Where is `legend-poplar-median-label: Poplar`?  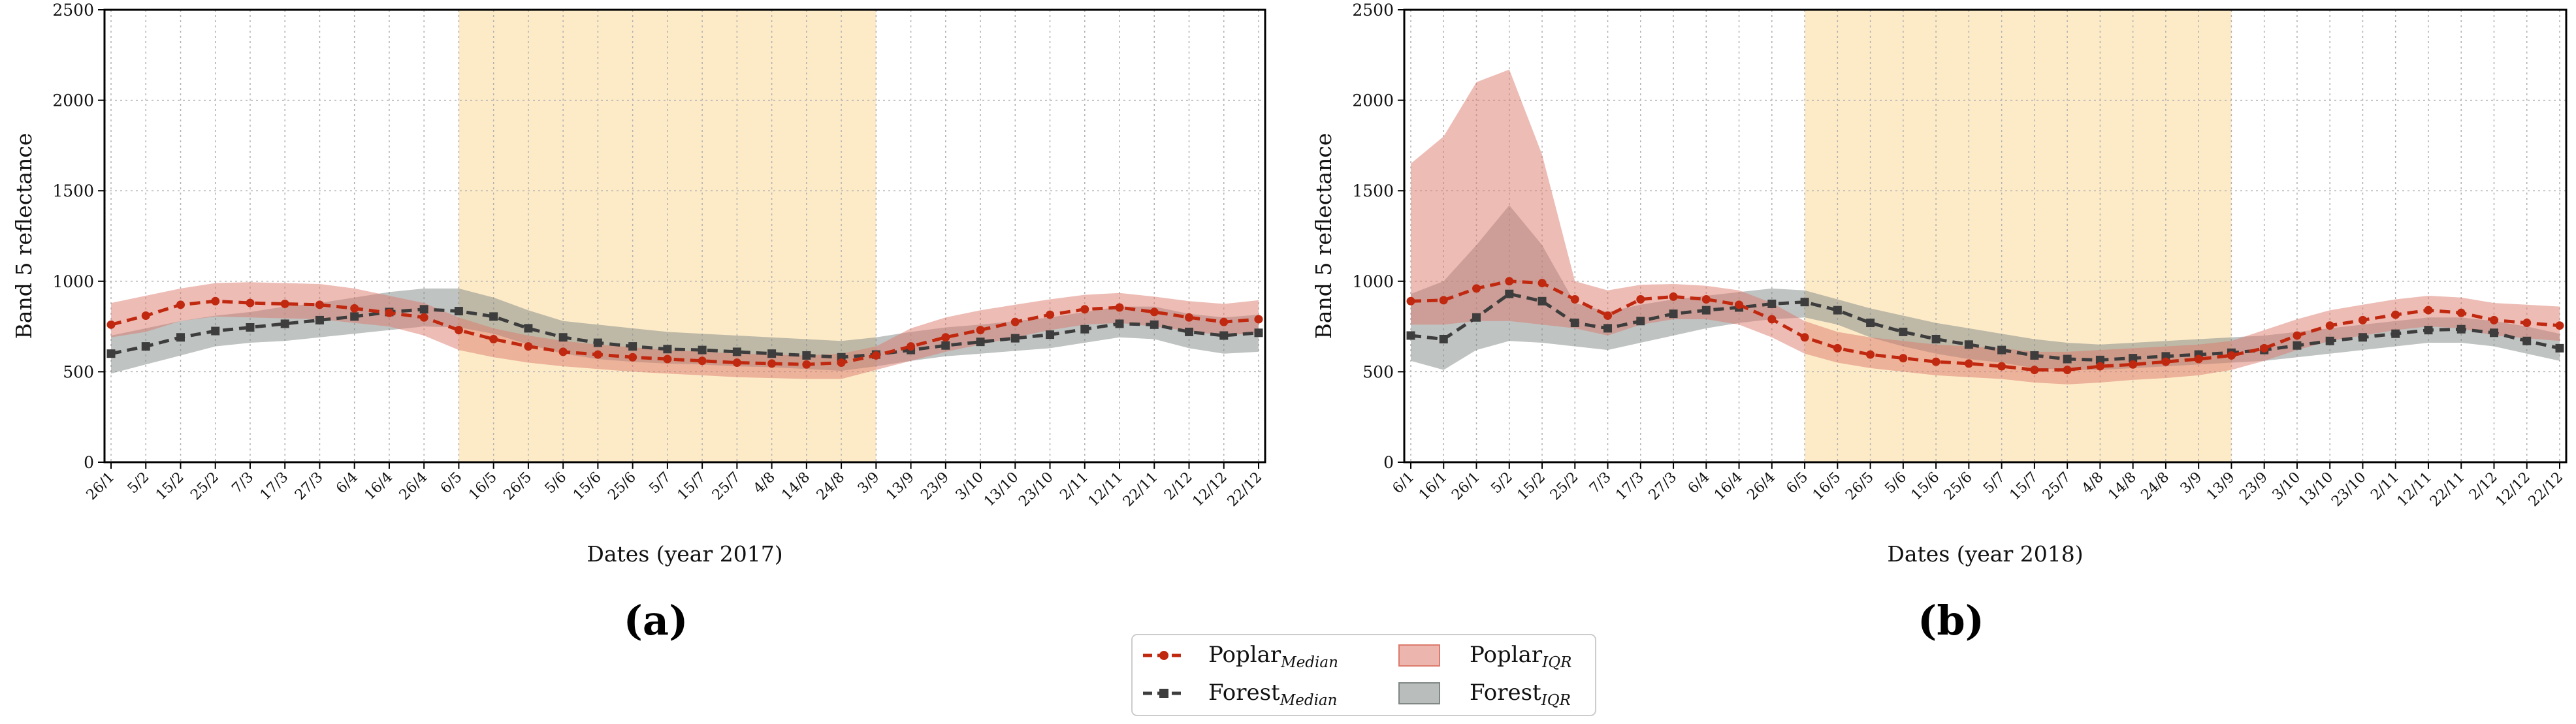
legend-poplar-median-label: Poplar is located at coordinates (1244, 655).